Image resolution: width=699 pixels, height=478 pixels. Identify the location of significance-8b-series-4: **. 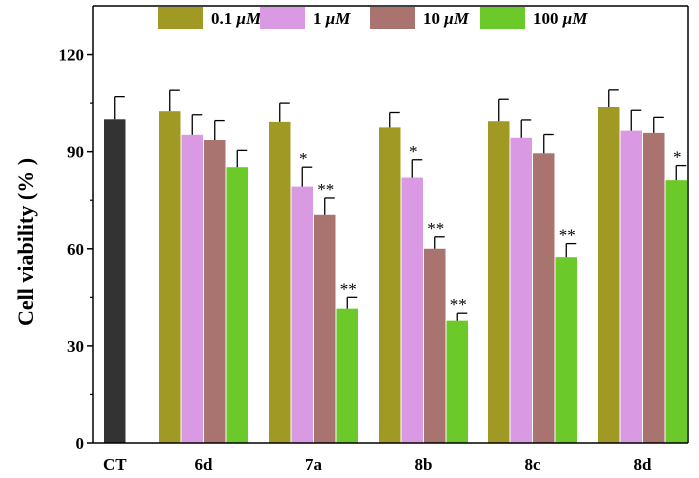
(458, 304).